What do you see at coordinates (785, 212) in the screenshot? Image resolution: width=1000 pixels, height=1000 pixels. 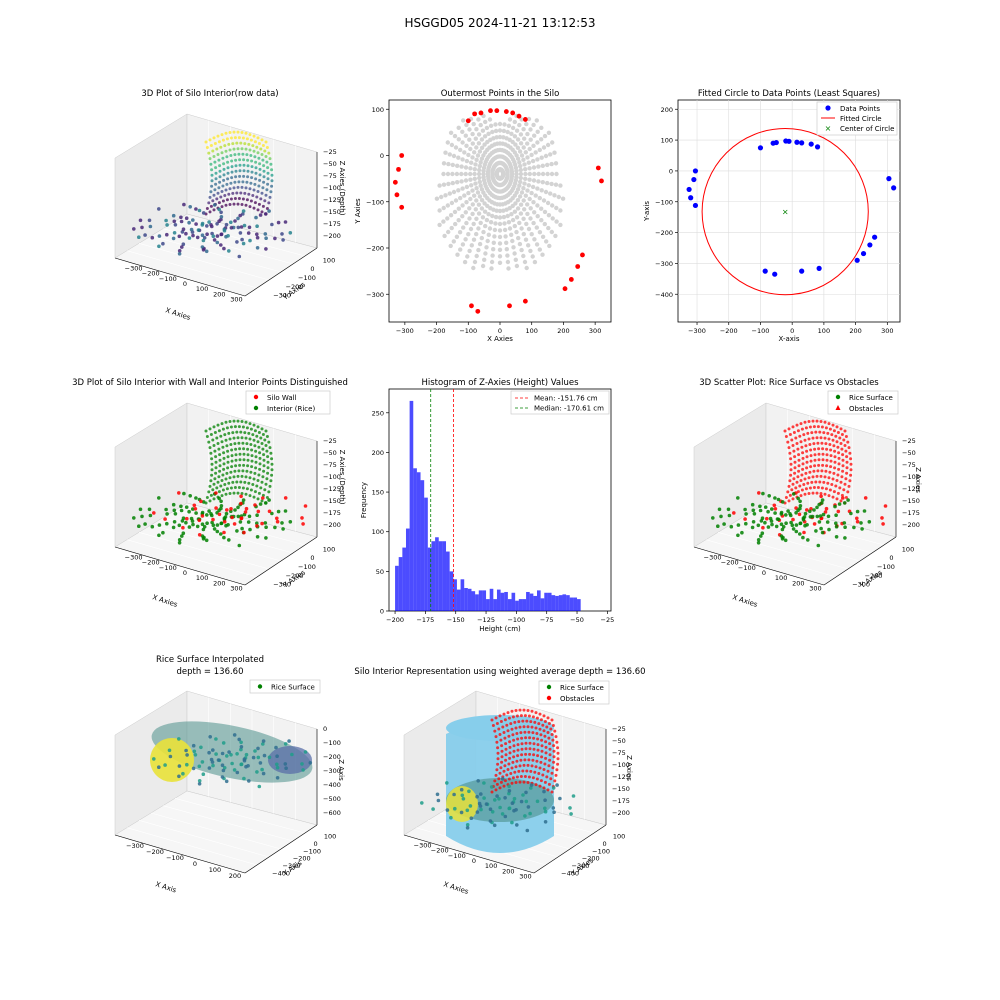 I see `center-marker-glyph: ×` at bounding box center [785, 212].